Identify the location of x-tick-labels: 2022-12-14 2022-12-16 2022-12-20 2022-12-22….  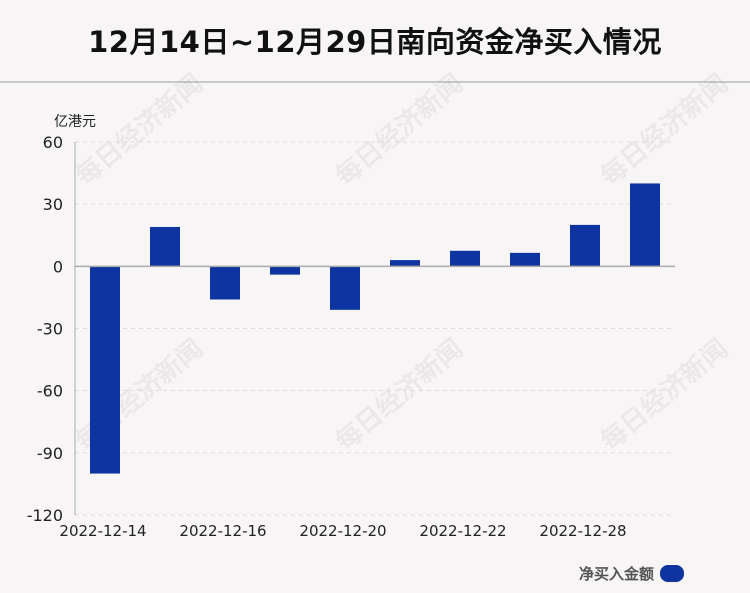
(342, 531).